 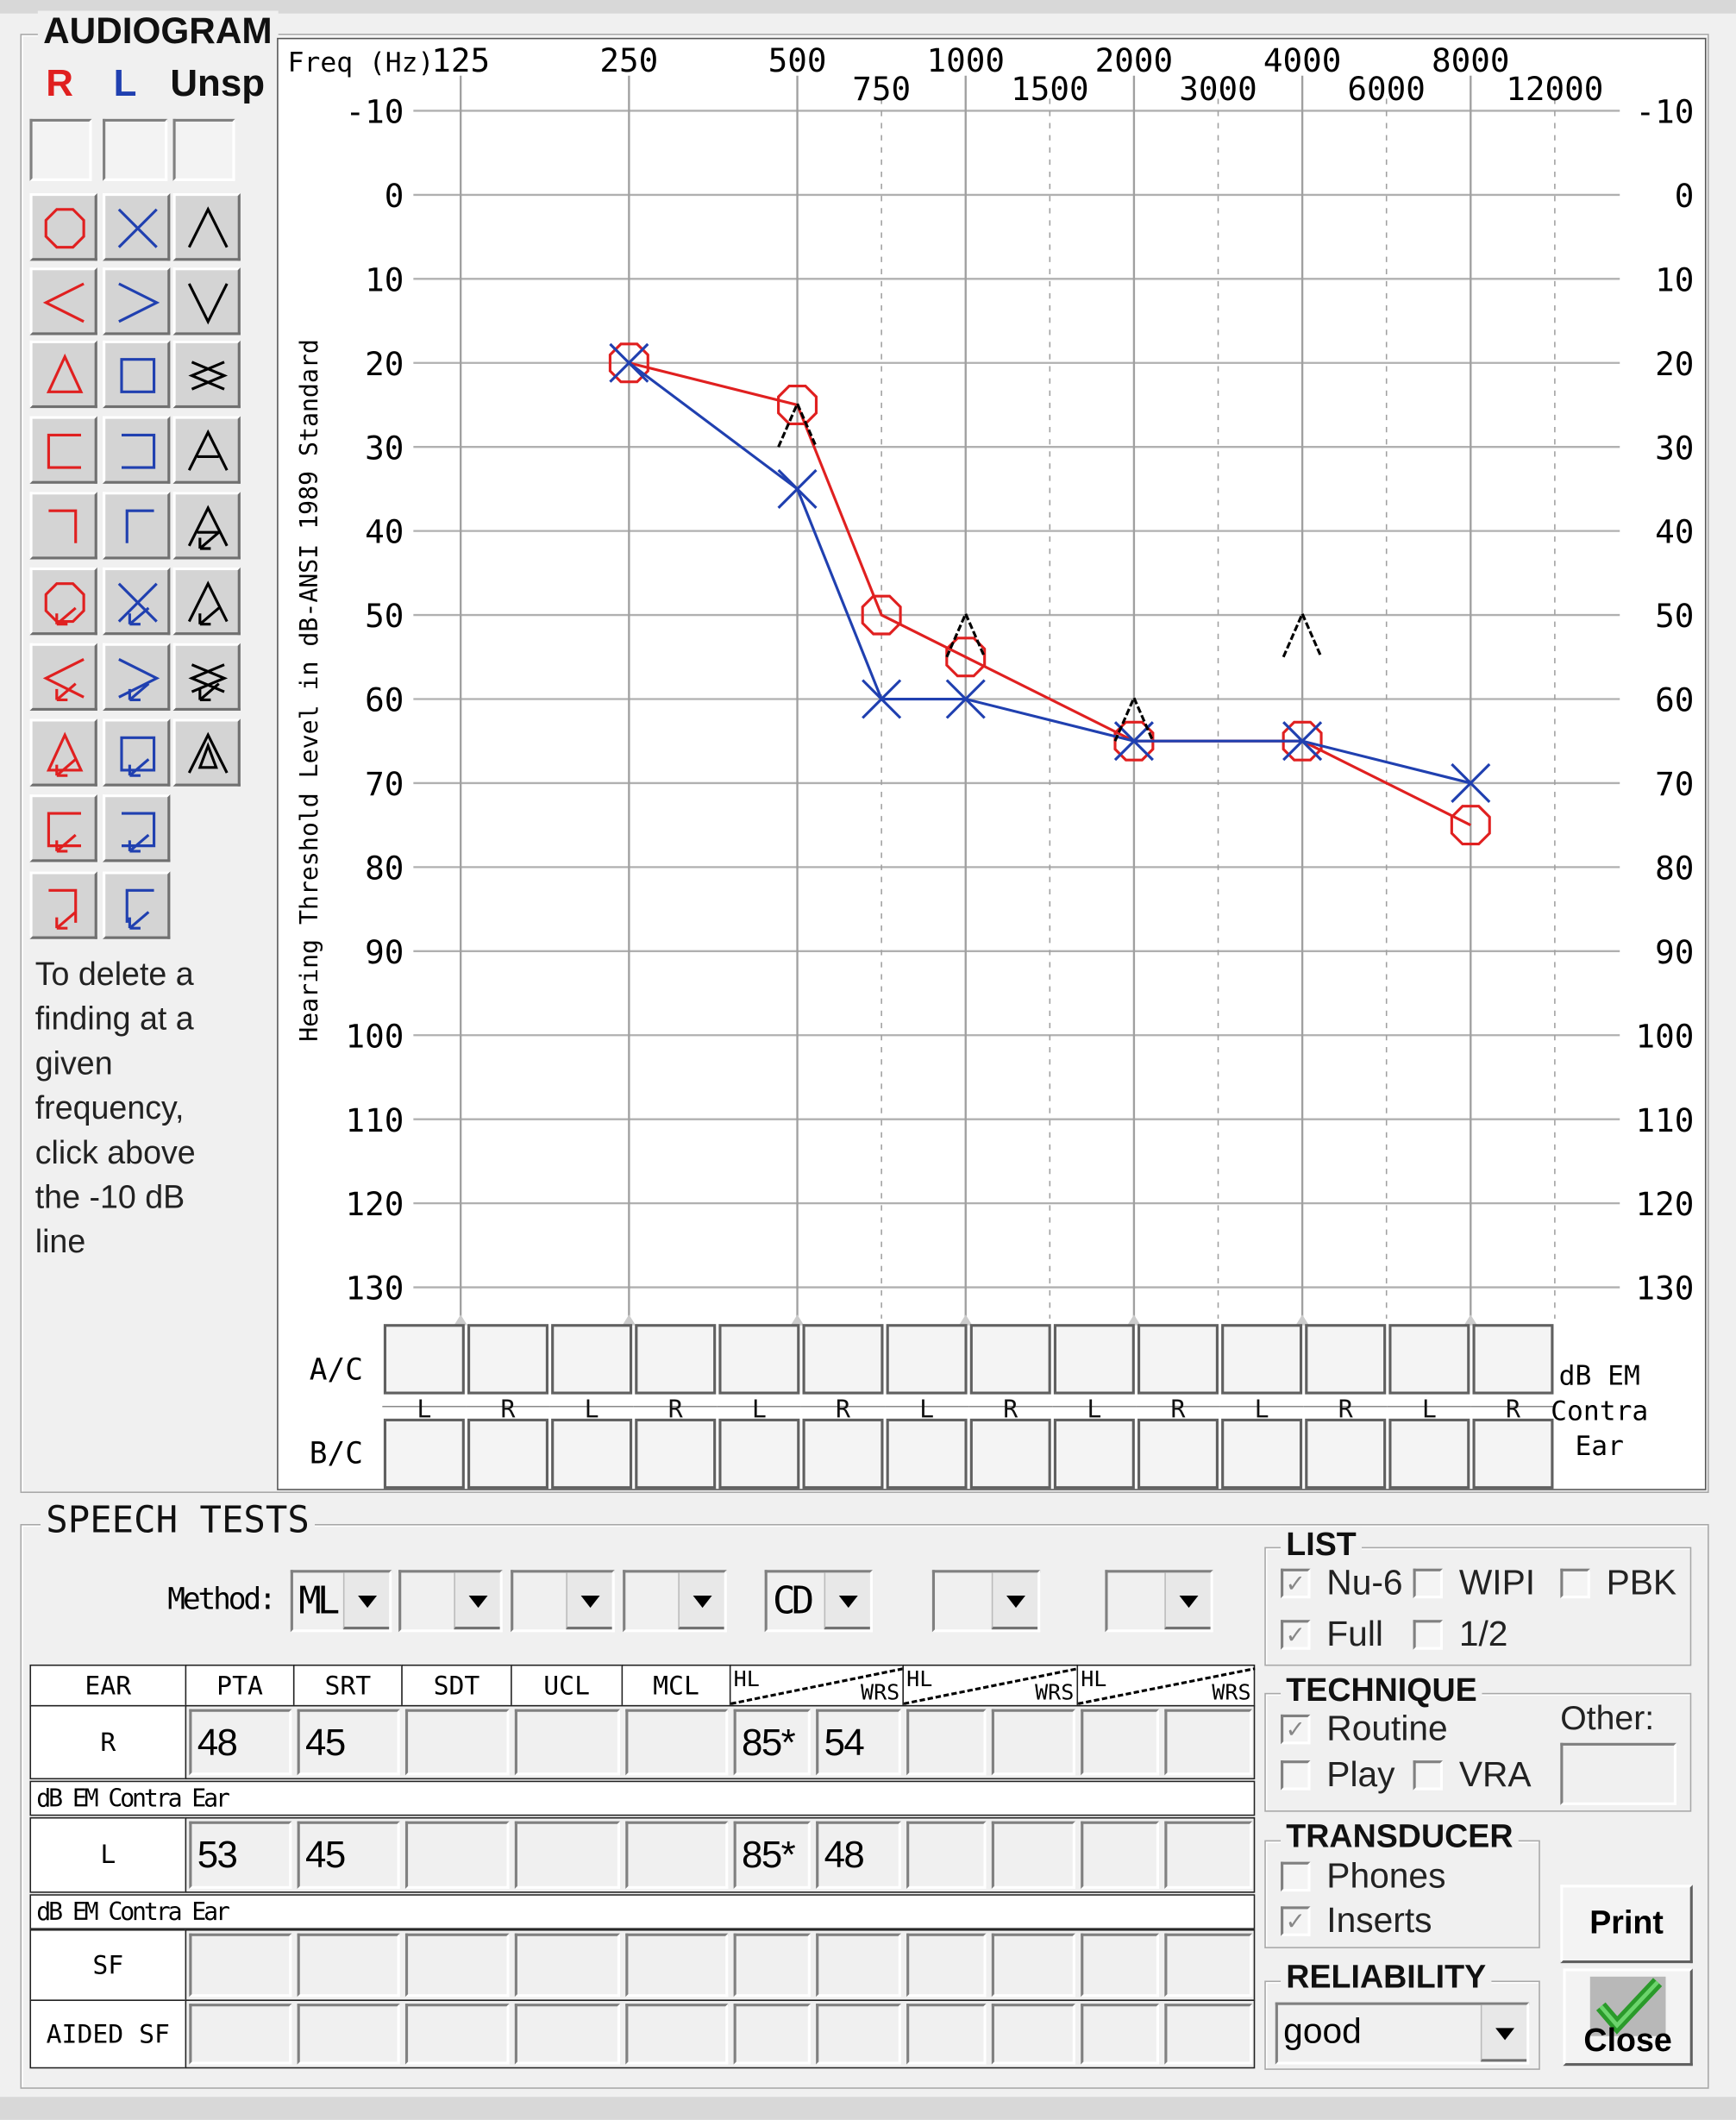 I want to click on list-full: ✓ Full, so click(x=1332, y=1634).